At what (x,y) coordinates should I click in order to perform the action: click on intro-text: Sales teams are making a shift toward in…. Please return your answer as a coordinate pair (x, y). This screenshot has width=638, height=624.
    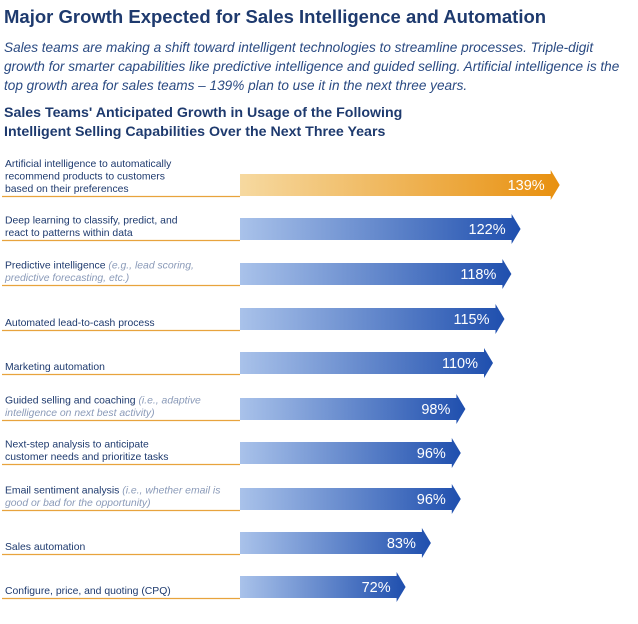
    Looking at the image, I should click on (312, 66).